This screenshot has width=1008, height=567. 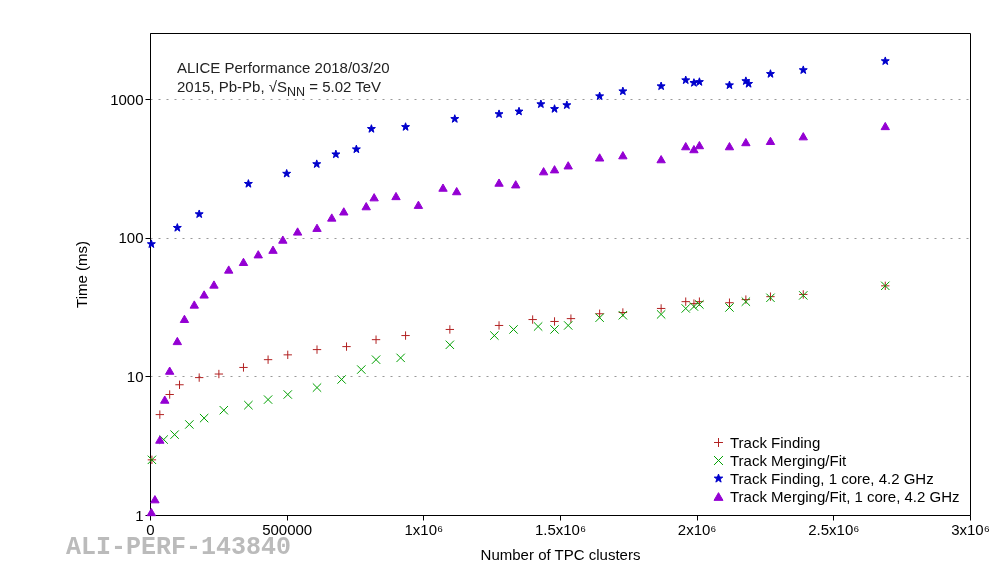 What do you see at coordinates (775, 442) in the screenshot?
I see `legend-label: Track Finding` at bounding box center [775, 442].